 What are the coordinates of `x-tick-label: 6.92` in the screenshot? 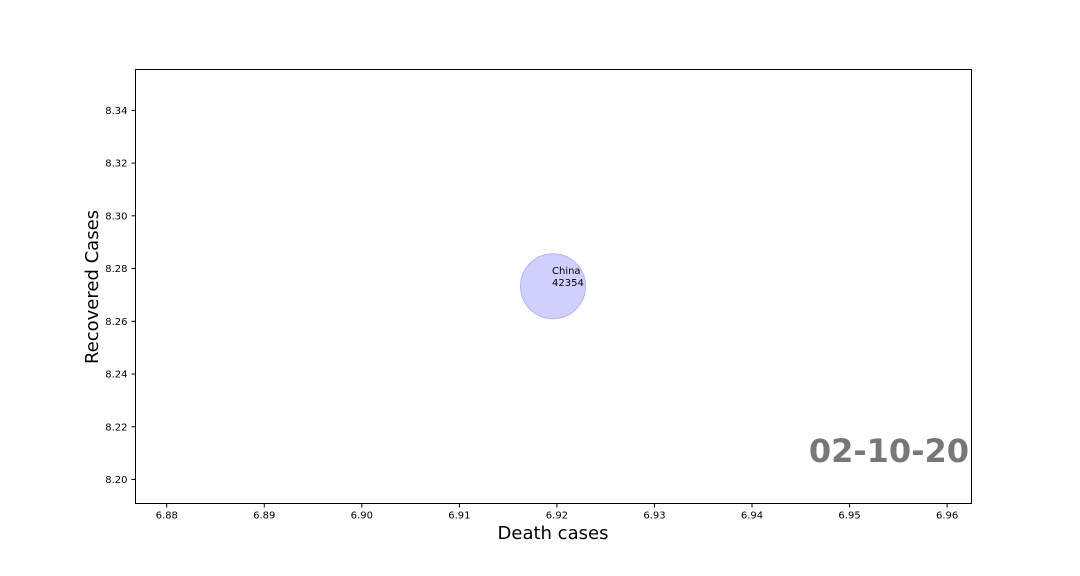 It's located at (557, 516).